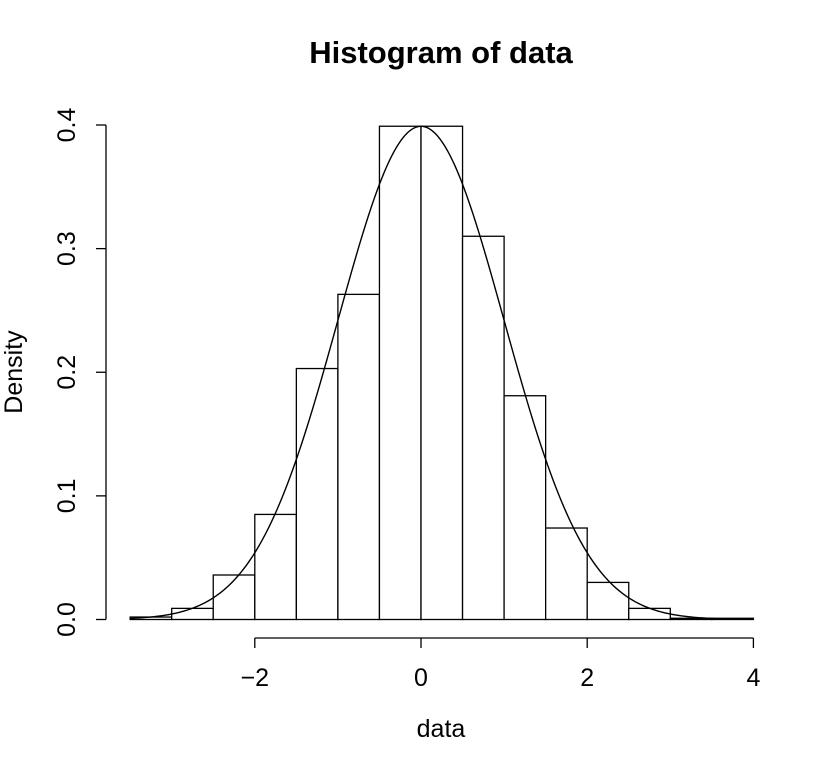 This screenshot has height=771, width=830. I want to click on x-tick-label: −2, so click(255, 678).